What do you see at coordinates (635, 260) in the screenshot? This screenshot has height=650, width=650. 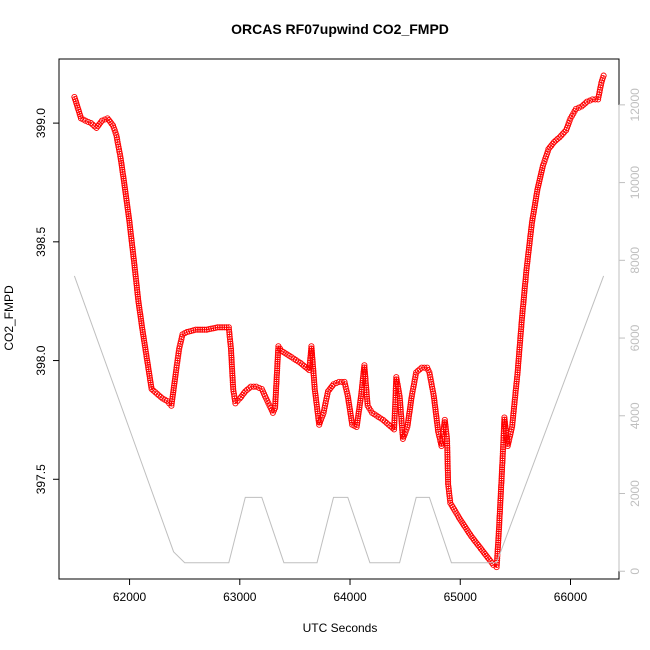 I see `y2-tick-label: 8000` at bounding box center [635, 260].